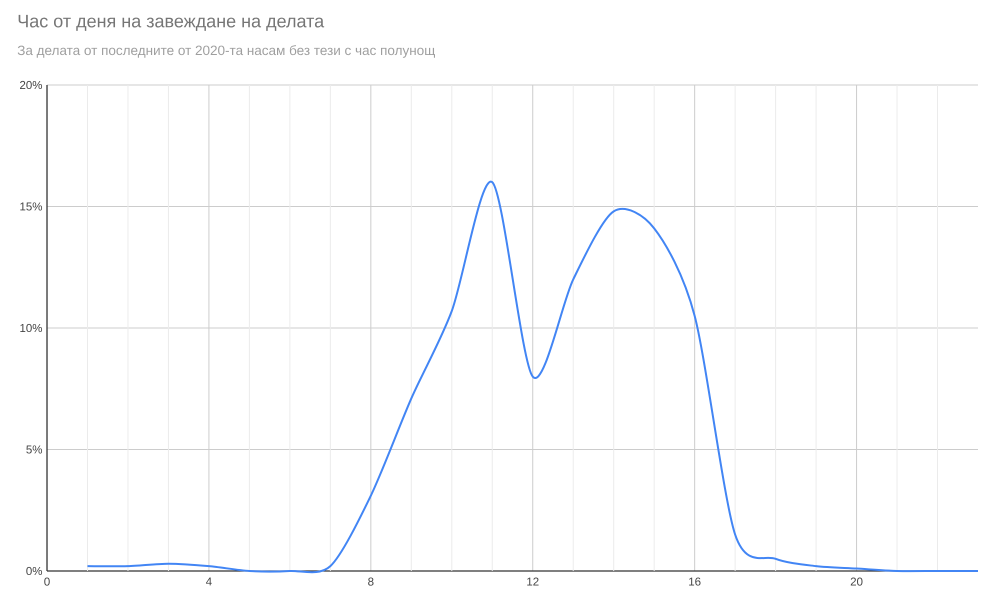  Describe the element at coordinates (34, 571) in the screenshot. I see `y-tick-label: 0%` at that location.